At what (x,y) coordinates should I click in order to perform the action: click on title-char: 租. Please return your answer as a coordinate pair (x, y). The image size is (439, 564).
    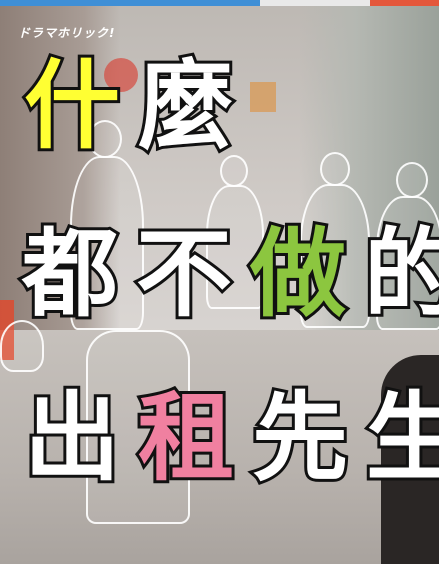
    Looking at the image, I should click on (186, 438).